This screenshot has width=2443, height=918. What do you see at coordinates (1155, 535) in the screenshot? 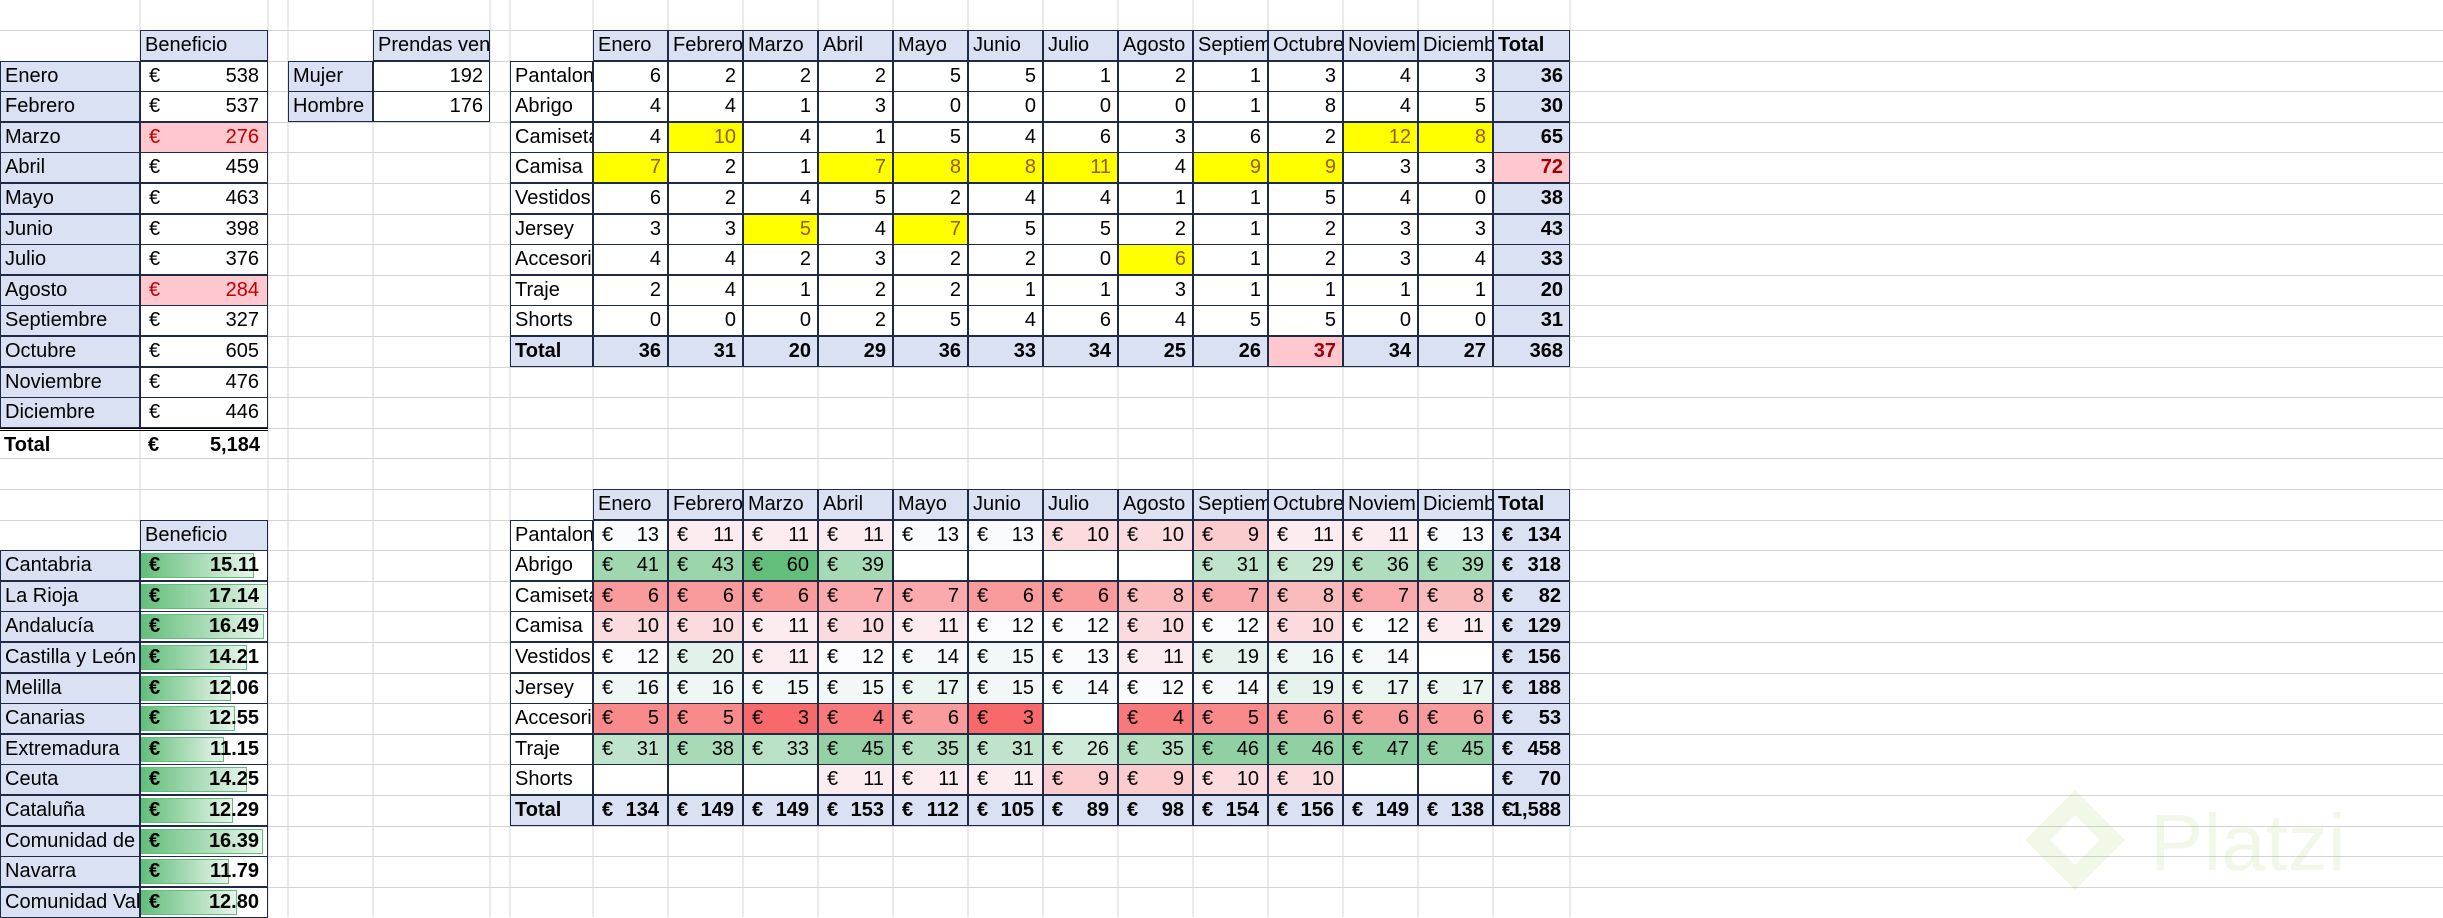
I see `profit-cell: €10` at bounding box center [1155, 535].